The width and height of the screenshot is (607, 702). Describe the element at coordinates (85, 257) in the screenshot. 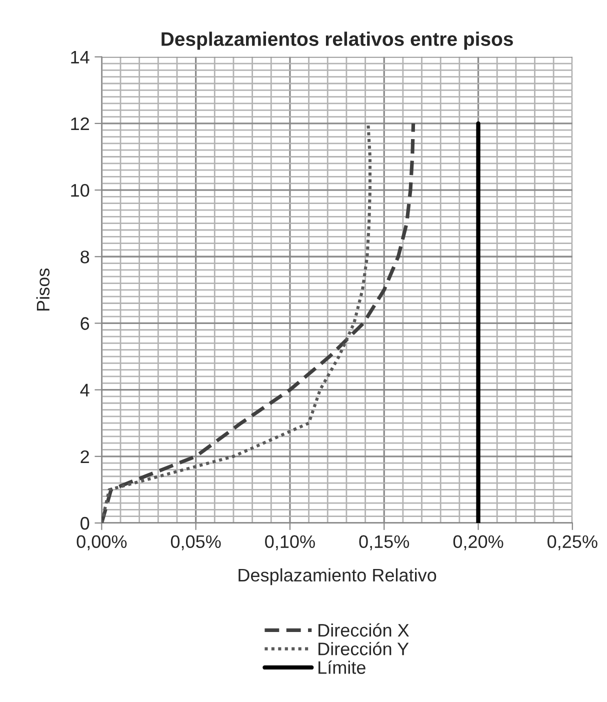

I see `y-tick-label: 8` at that location.